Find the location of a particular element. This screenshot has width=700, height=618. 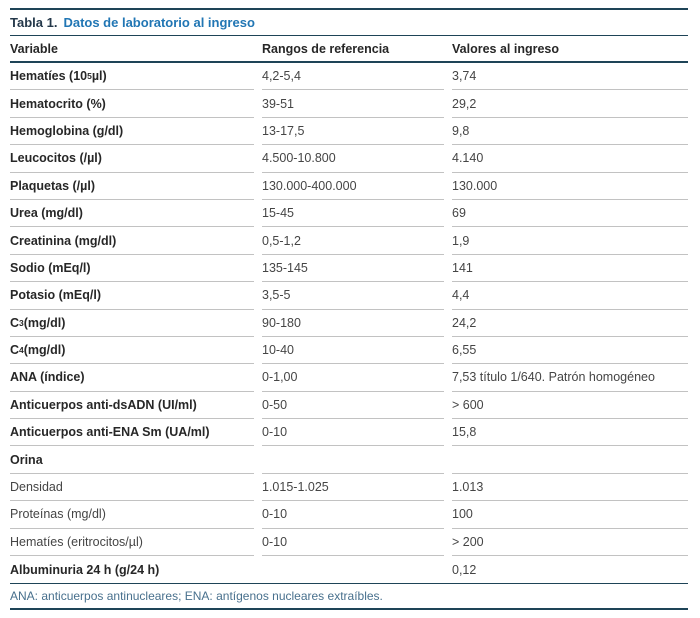

row-value: 9,8 is located at coordinates (570, 132).